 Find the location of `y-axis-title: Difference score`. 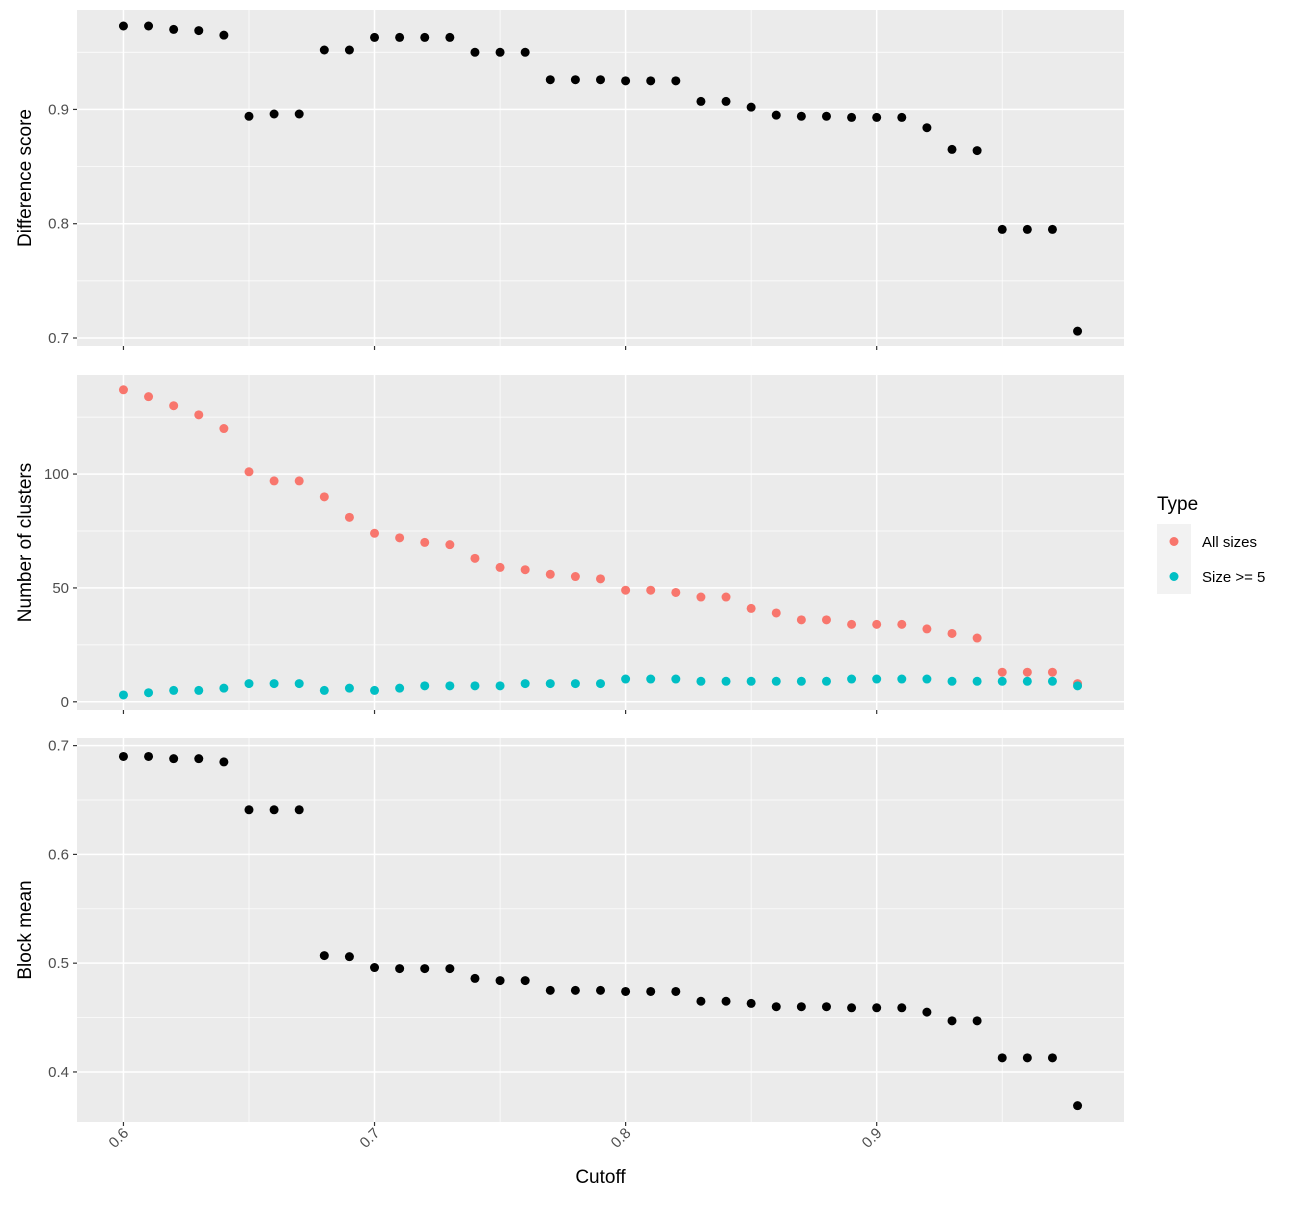

y-axis-title: Difference score is located at coordinates (25, 178).